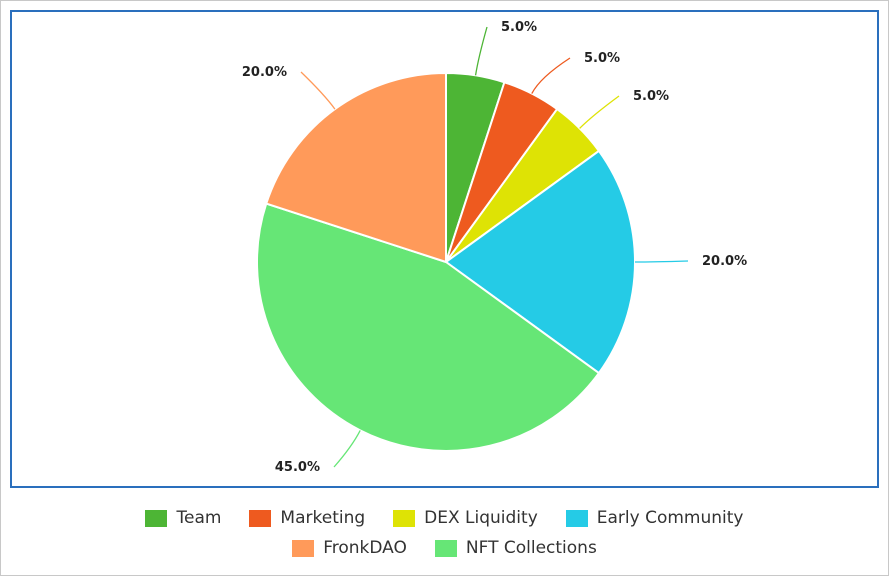 This screenshot has height=576, width=889. I want to click on leader-line-nft-collections, so click(347, 449).